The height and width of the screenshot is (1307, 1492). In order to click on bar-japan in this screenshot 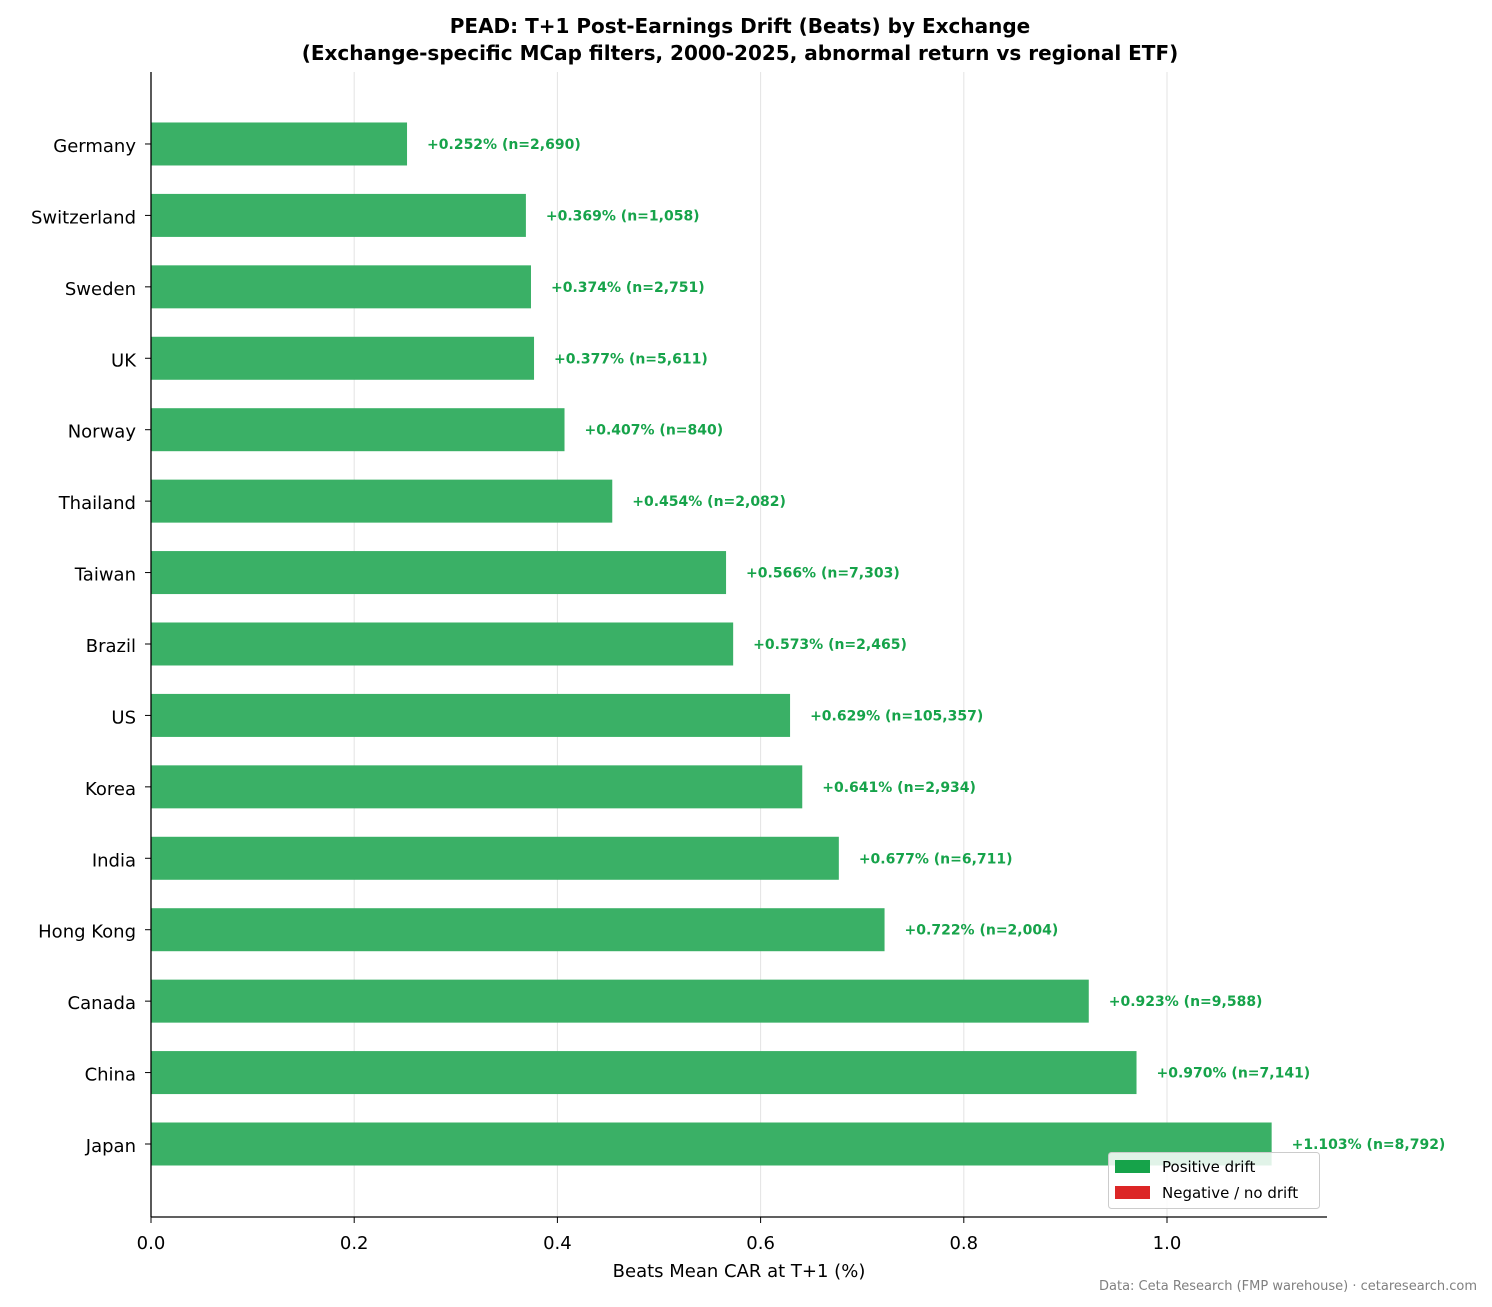, I will do `click(711, 1144)`.